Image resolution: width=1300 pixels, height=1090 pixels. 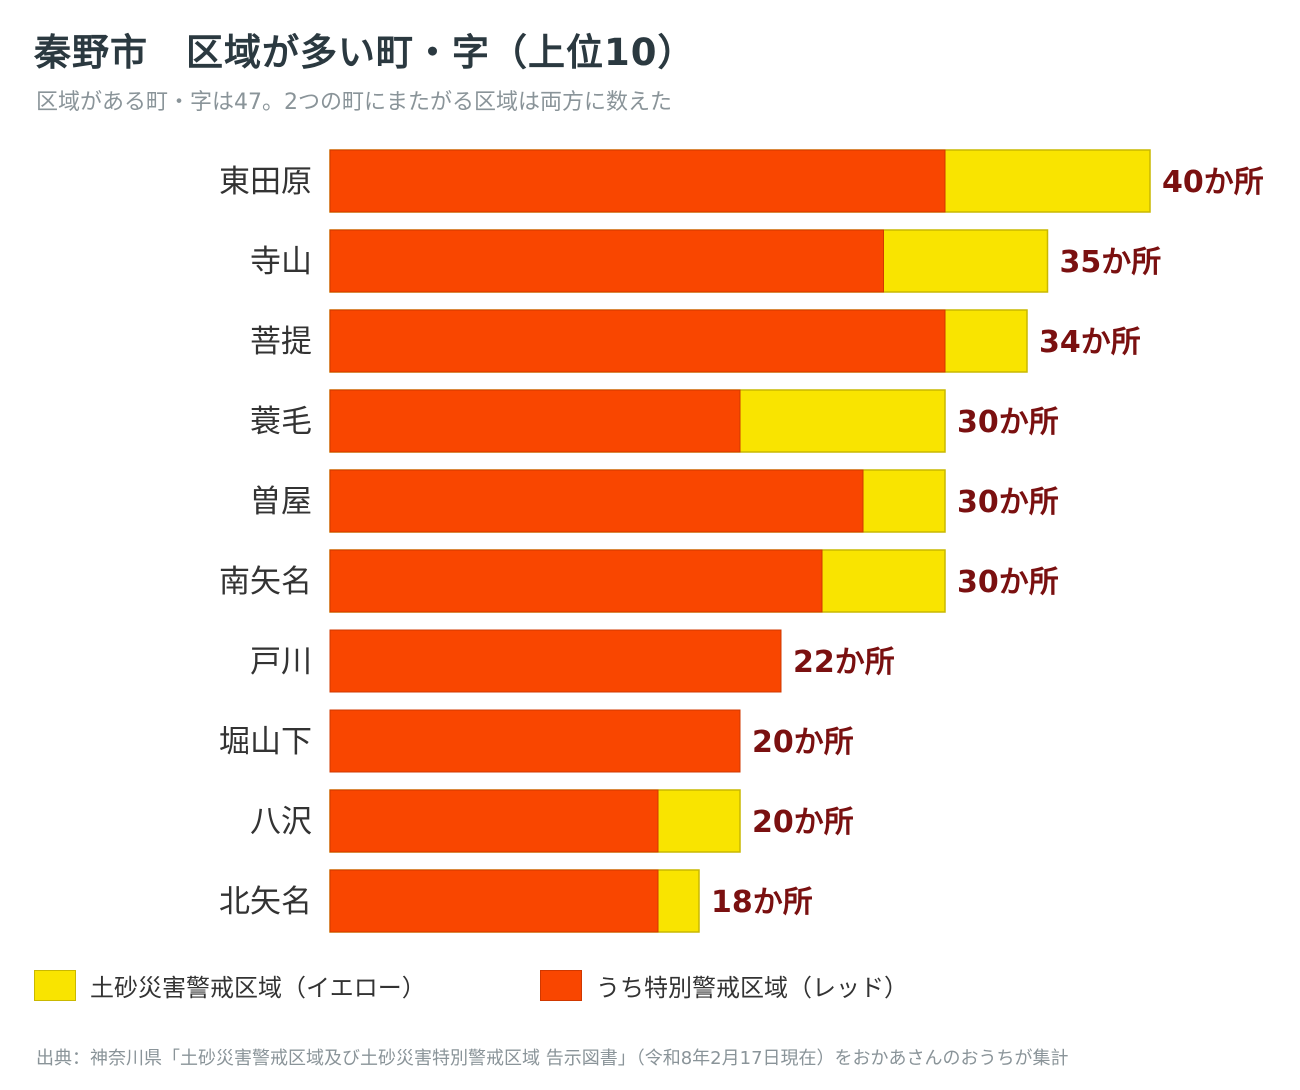 What do you see at coordinates (265, 902) in the screenshot?
I see `category-label: 北矢名` at bounding box center [265, 902].